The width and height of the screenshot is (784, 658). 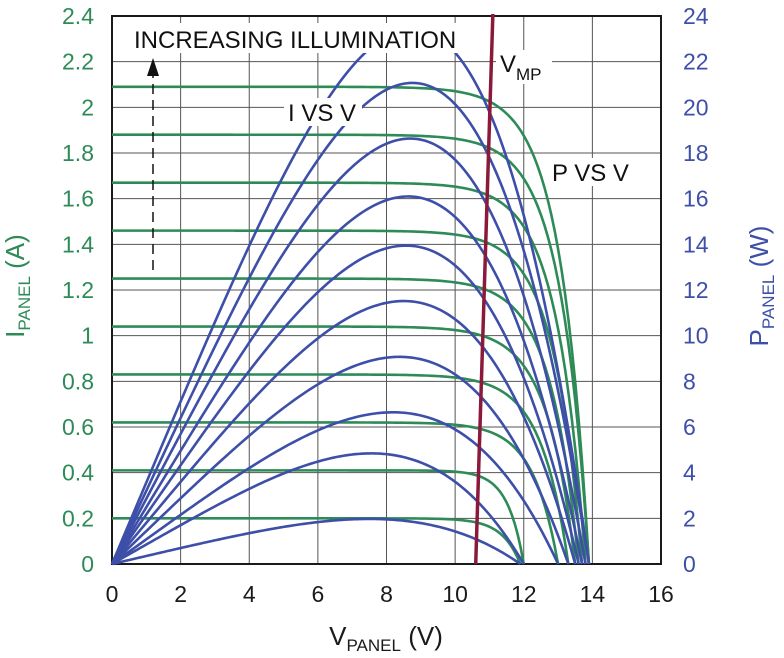 I want to click on vmp-label-bg, so click(x=524, y=67).